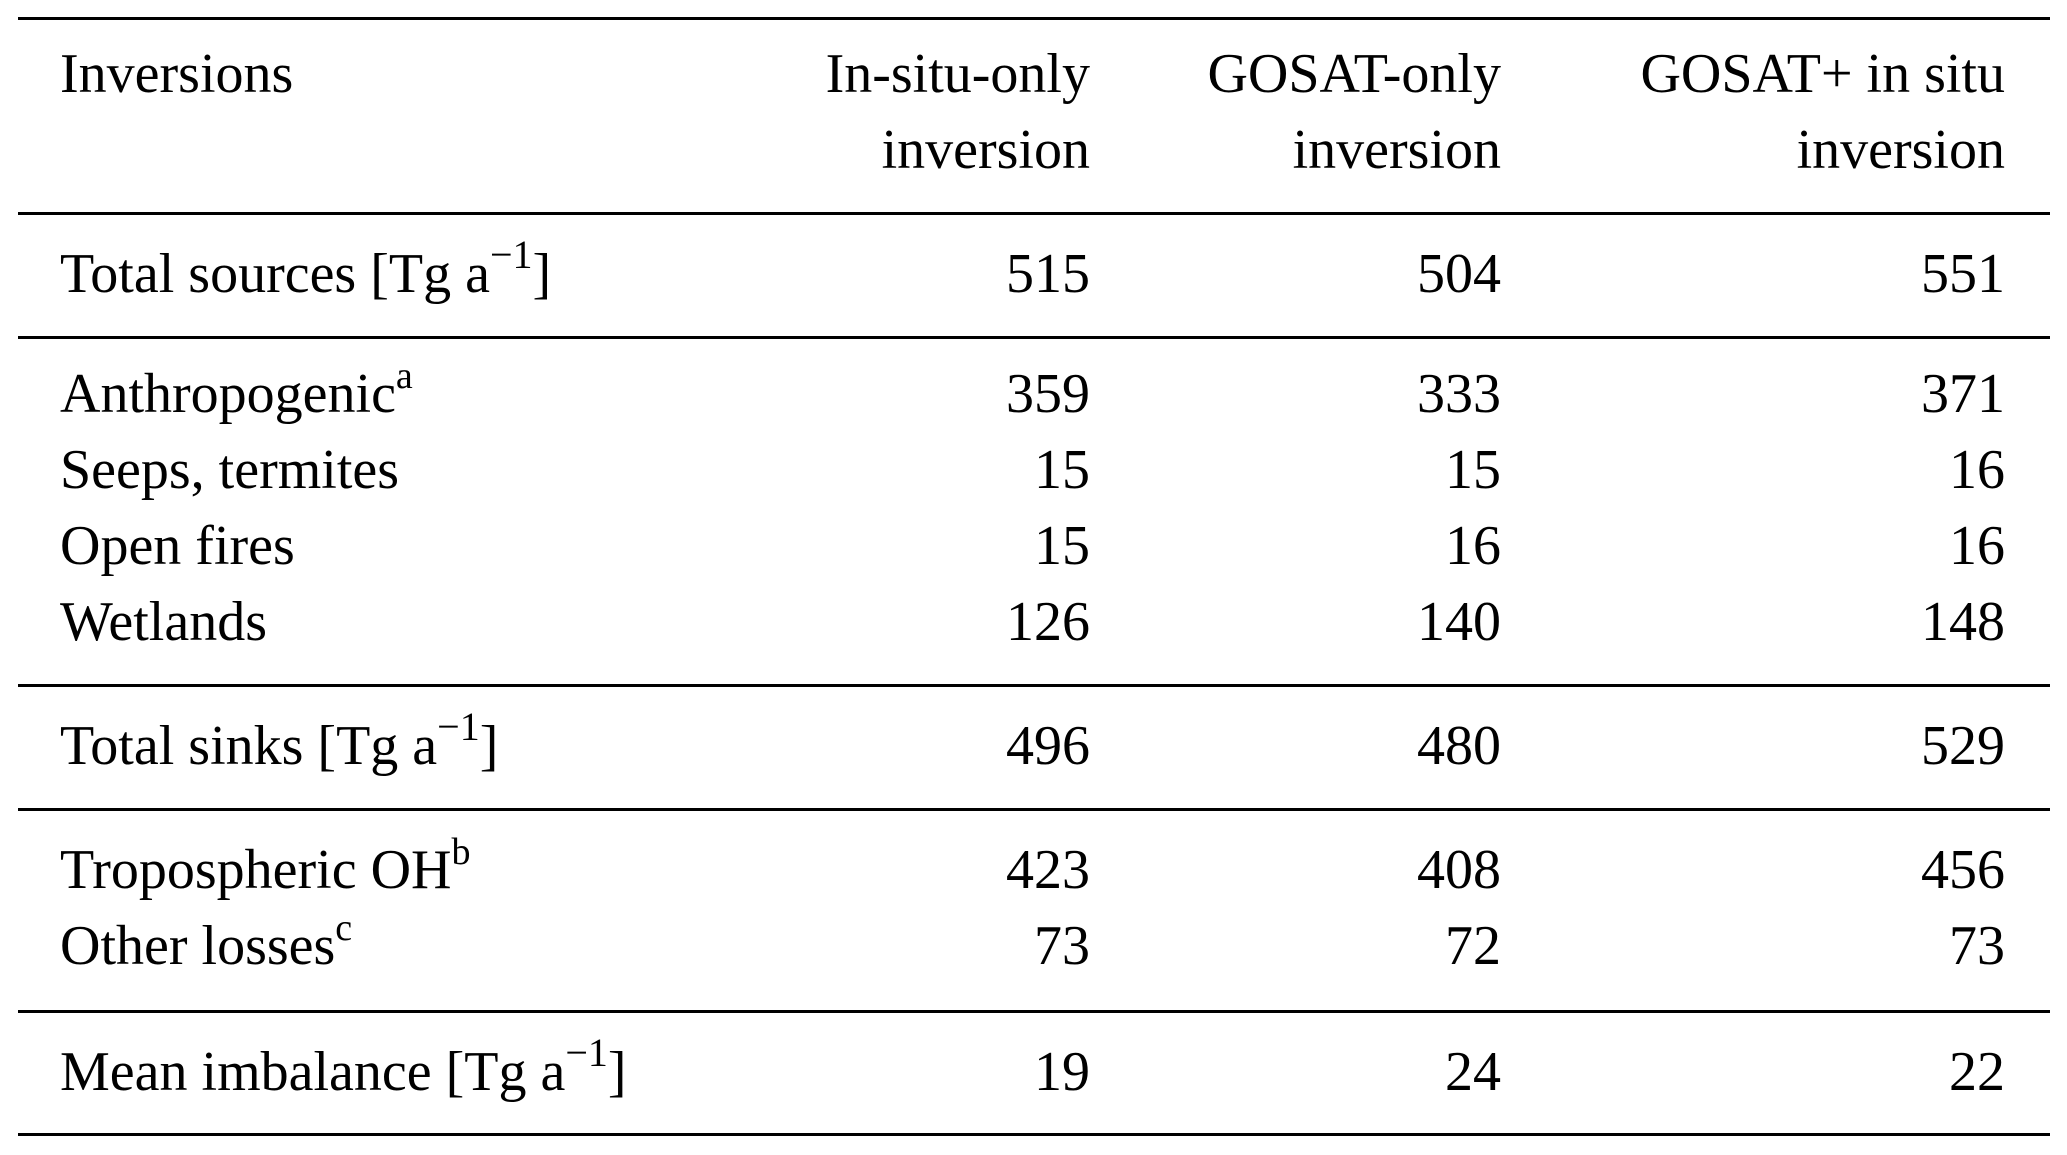  I want to click on cell-gosat: 15, so click(1473, 470).